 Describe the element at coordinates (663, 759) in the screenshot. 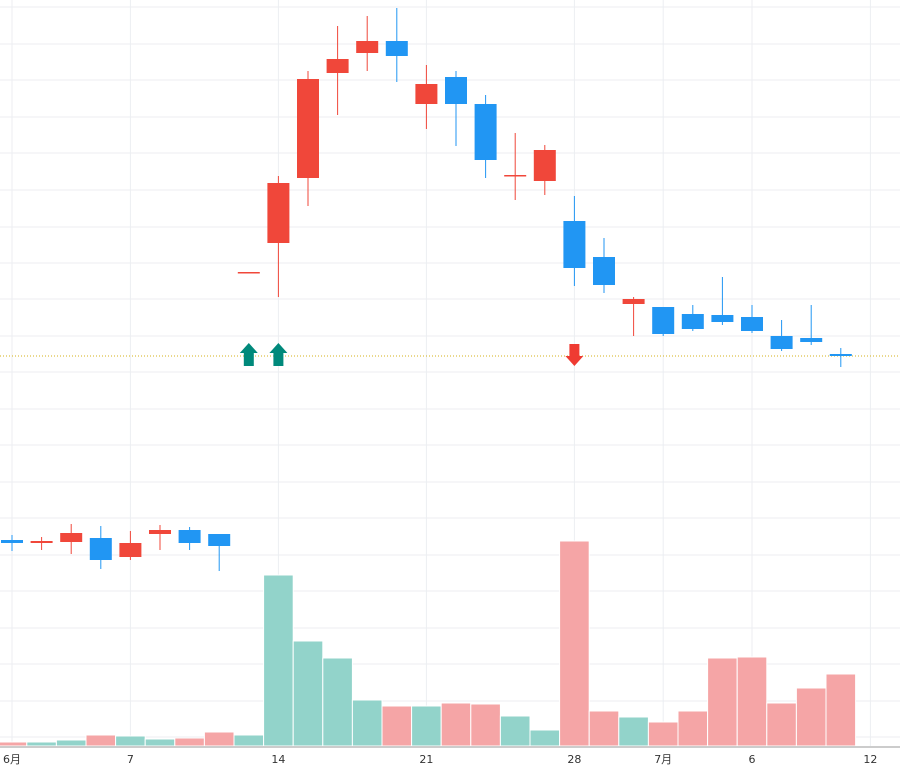

I see `x-tick-label: 7月` at that location.